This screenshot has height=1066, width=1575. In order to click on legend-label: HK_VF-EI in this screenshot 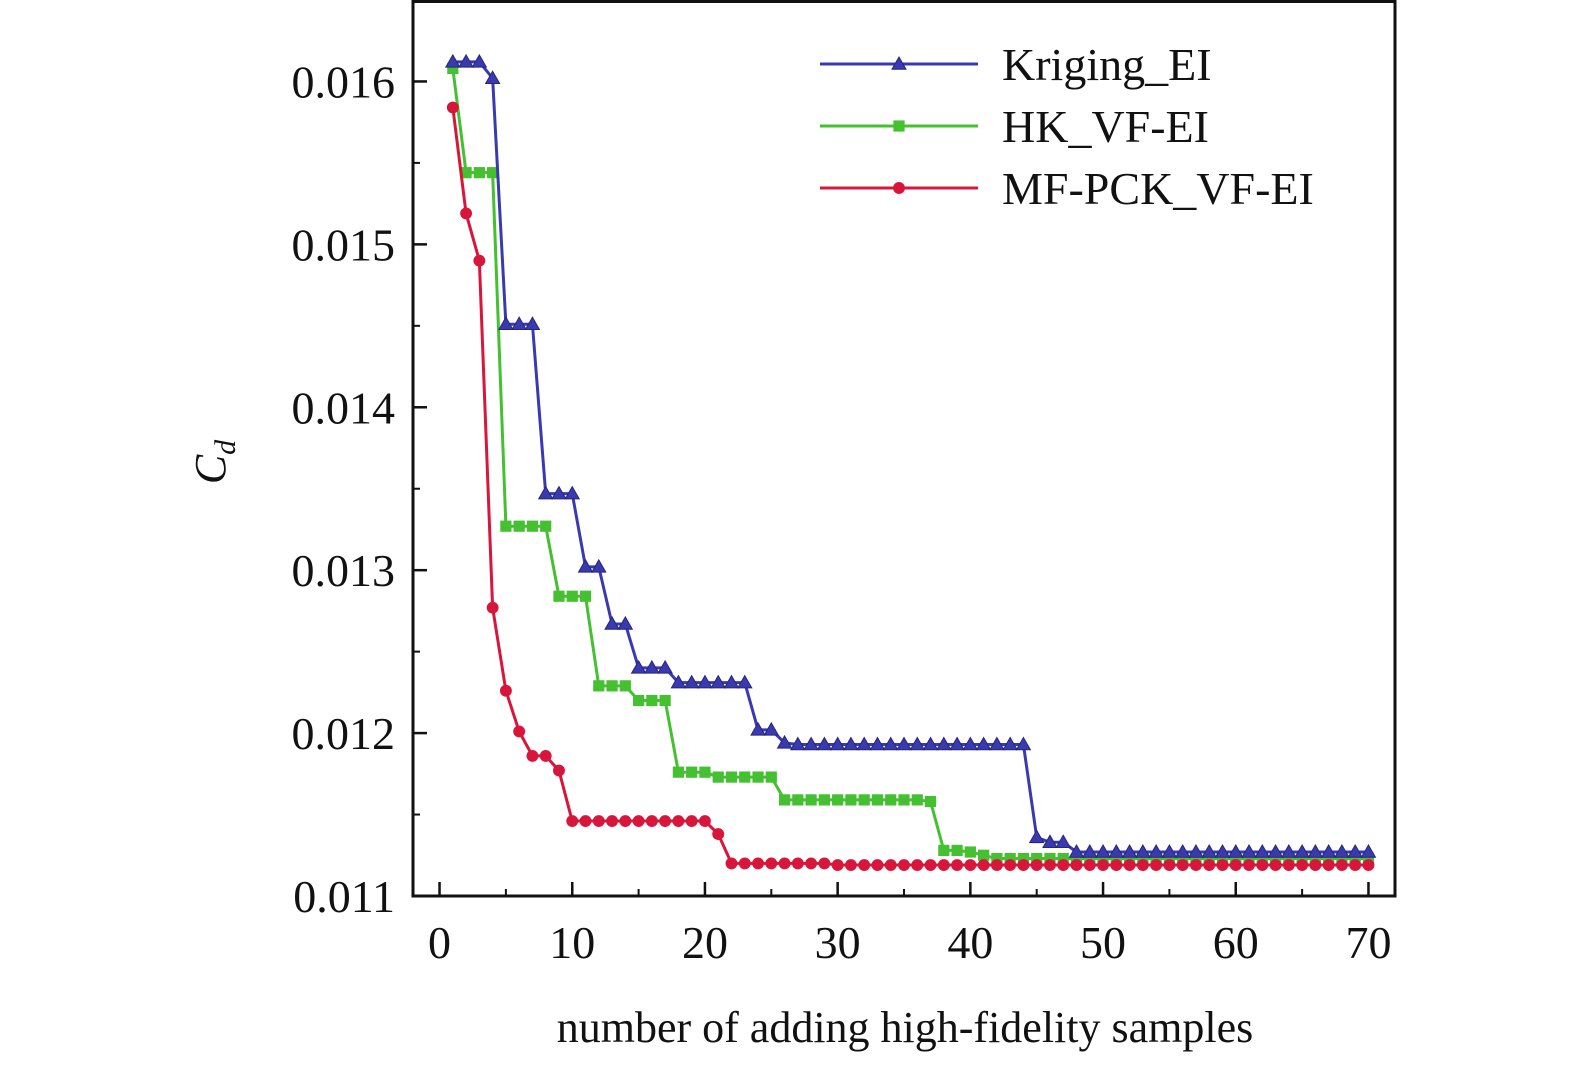, I will do `click(1105, 126)`.